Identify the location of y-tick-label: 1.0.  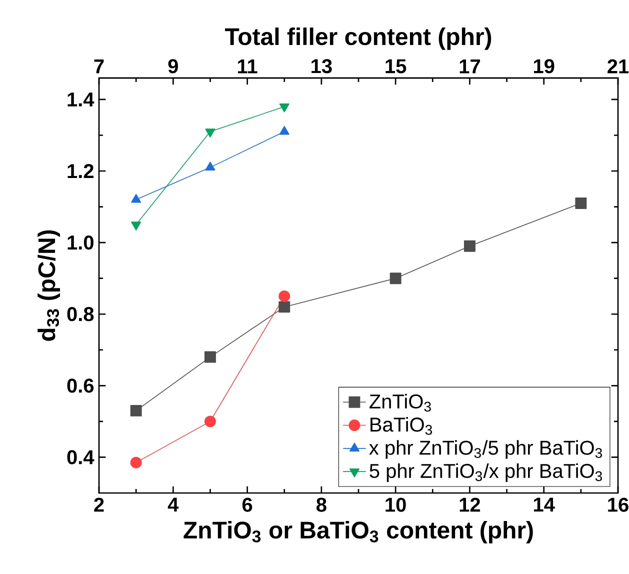
(81, 242).